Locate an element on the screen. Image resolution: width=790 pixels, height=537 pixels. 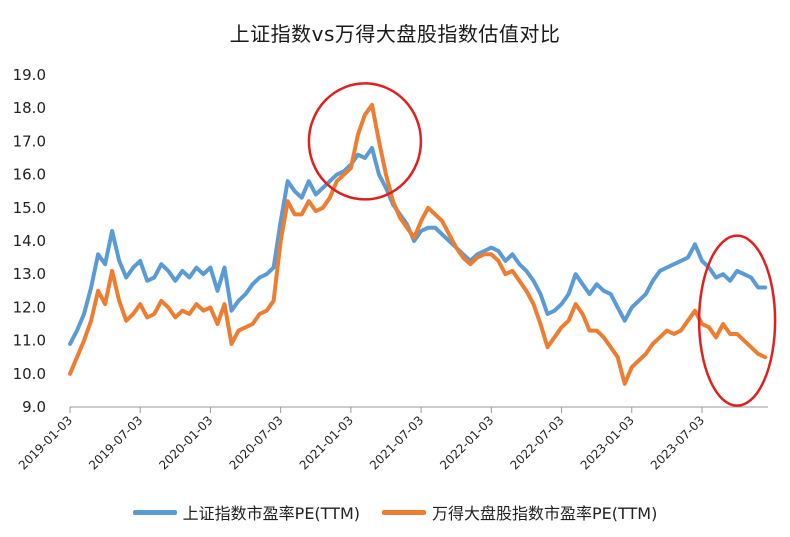
legend-label-wind: 万得大盘股指数市盈率PE(TTM) is located at coordinates (545, 513).